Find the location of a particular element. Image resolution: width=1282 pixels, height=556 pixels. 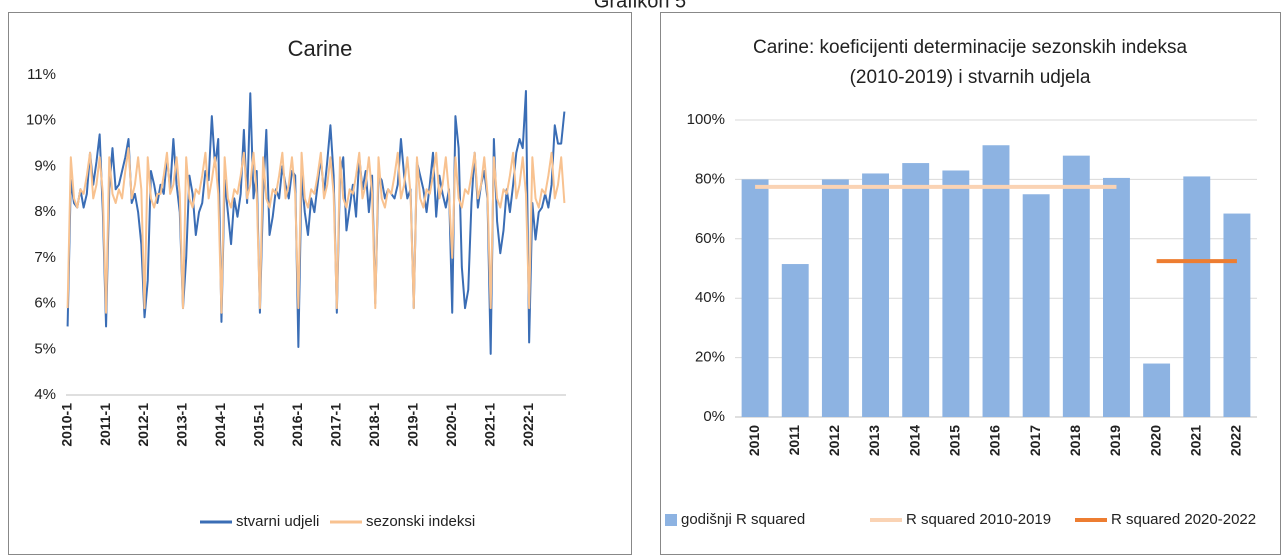

y-tick-label: 40% is located at coordinates (710, 297).